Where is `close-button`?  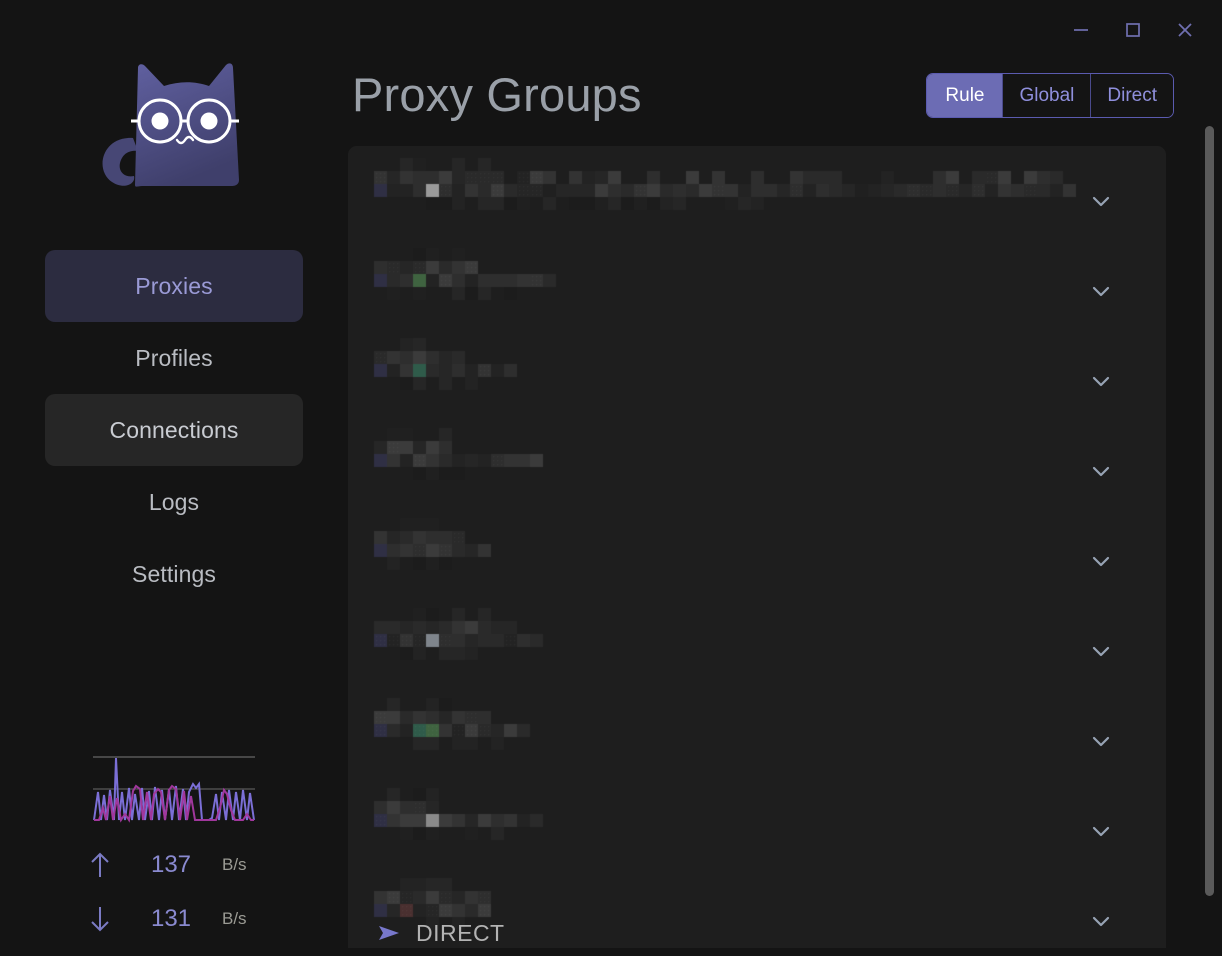
close-button is located at coordinates (1185, 30).